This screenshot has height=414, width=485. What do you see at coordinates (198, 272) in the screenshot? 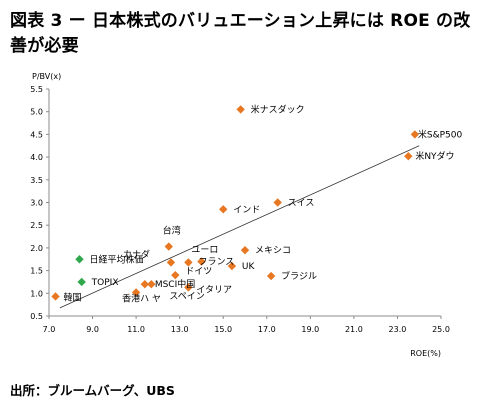
I see `data-point-label: ドイツ` at bounding box center [198, 272].